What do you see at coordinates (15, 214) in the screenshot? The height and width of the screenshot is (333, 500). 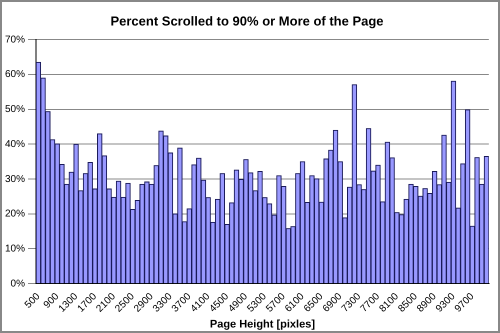 I see `y-tick-label: 20%` at bounding box center [15, 214].